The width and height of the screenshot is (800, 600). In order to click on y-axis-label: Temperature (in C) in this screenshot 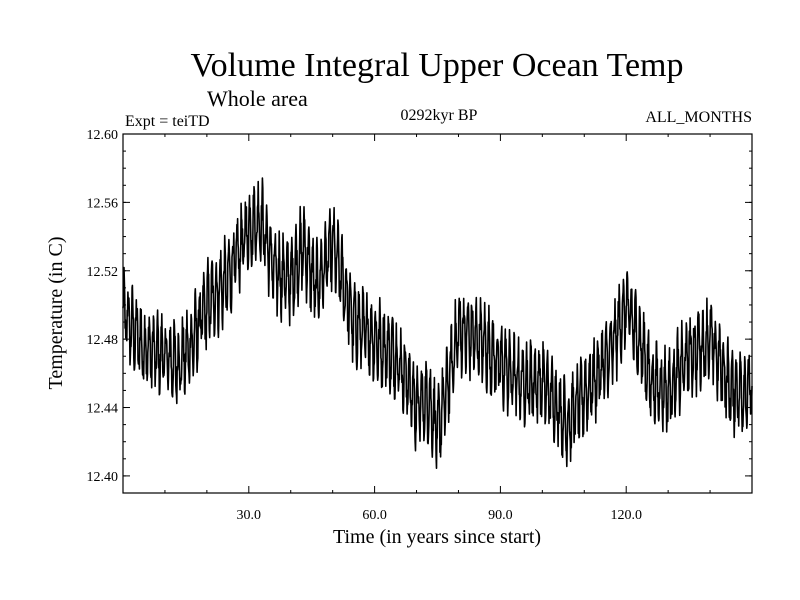, I will do `click(56, 313)`.